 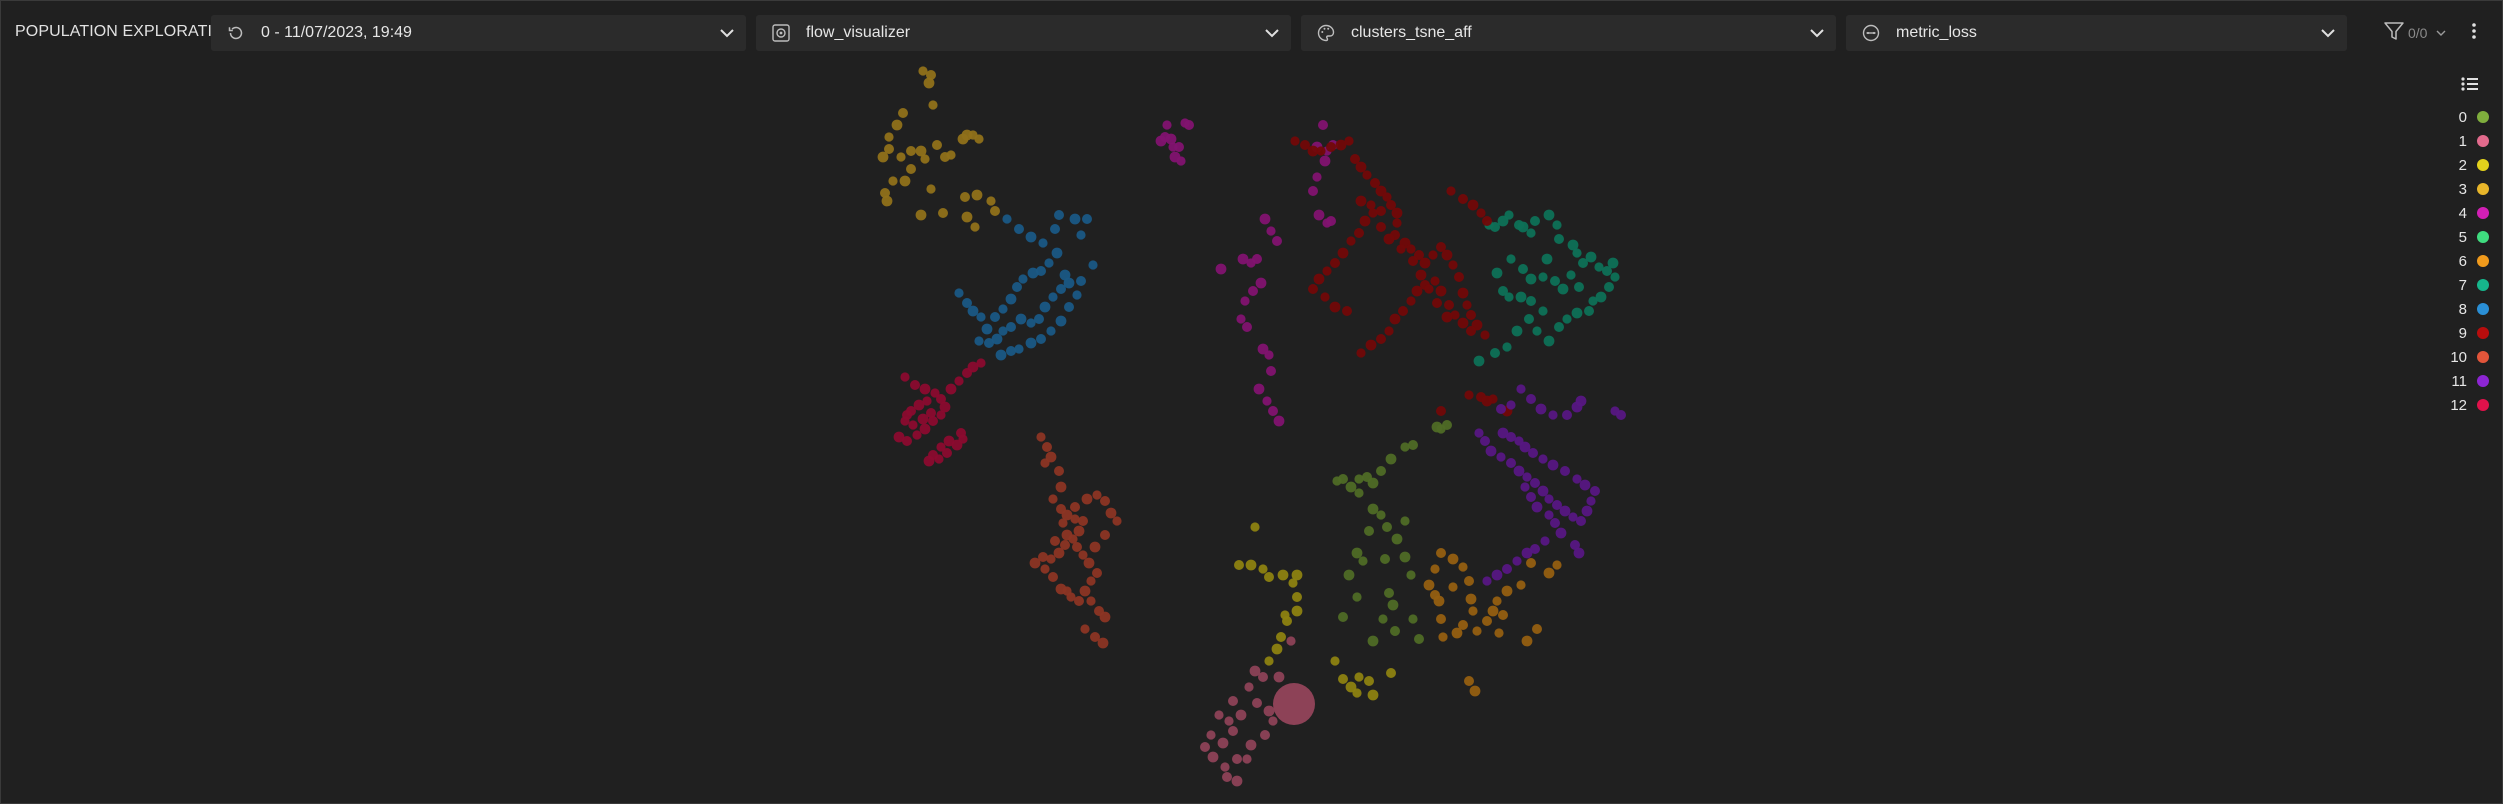 What do you see at coordinates (2454, 285) in the screenshot?
I see `legend-item-7: 7` at bounding box center [2454, 285].